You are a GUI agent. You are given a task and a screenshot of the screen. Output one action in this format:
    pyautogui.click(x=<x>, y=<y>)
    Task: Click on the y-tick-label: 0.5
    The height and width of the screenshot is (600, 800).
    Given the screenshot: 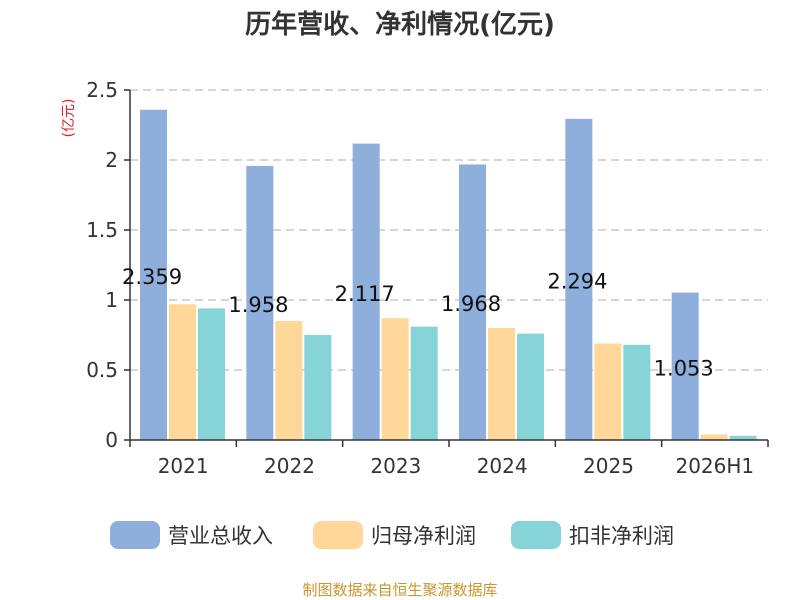 What is the action you would take?
    pyautogui.click(x=102, y=370)
    